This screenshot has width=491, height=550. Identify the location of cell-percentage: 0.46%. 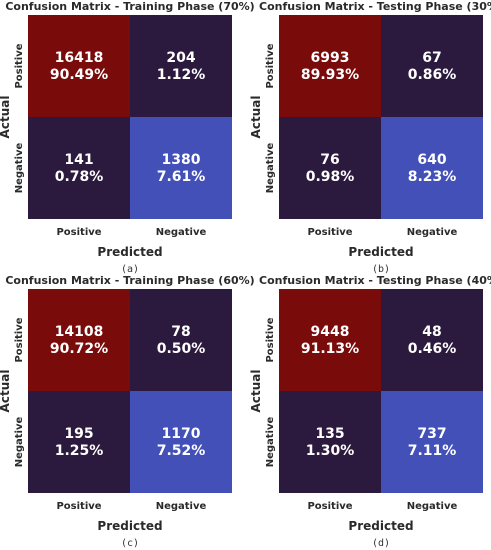
(432, 349).